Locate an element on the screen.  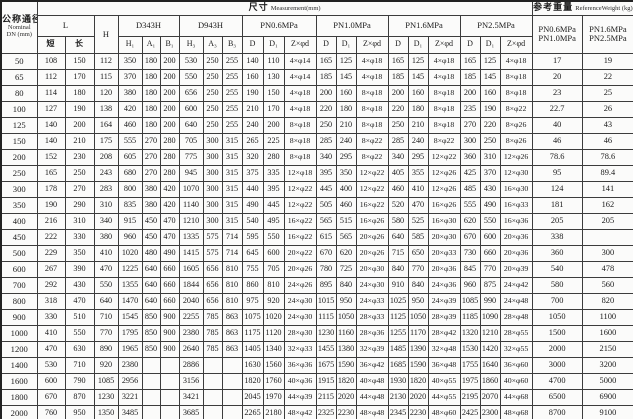
weight-col1-top: PN0.6MPa is located at coordinates (557, 29).